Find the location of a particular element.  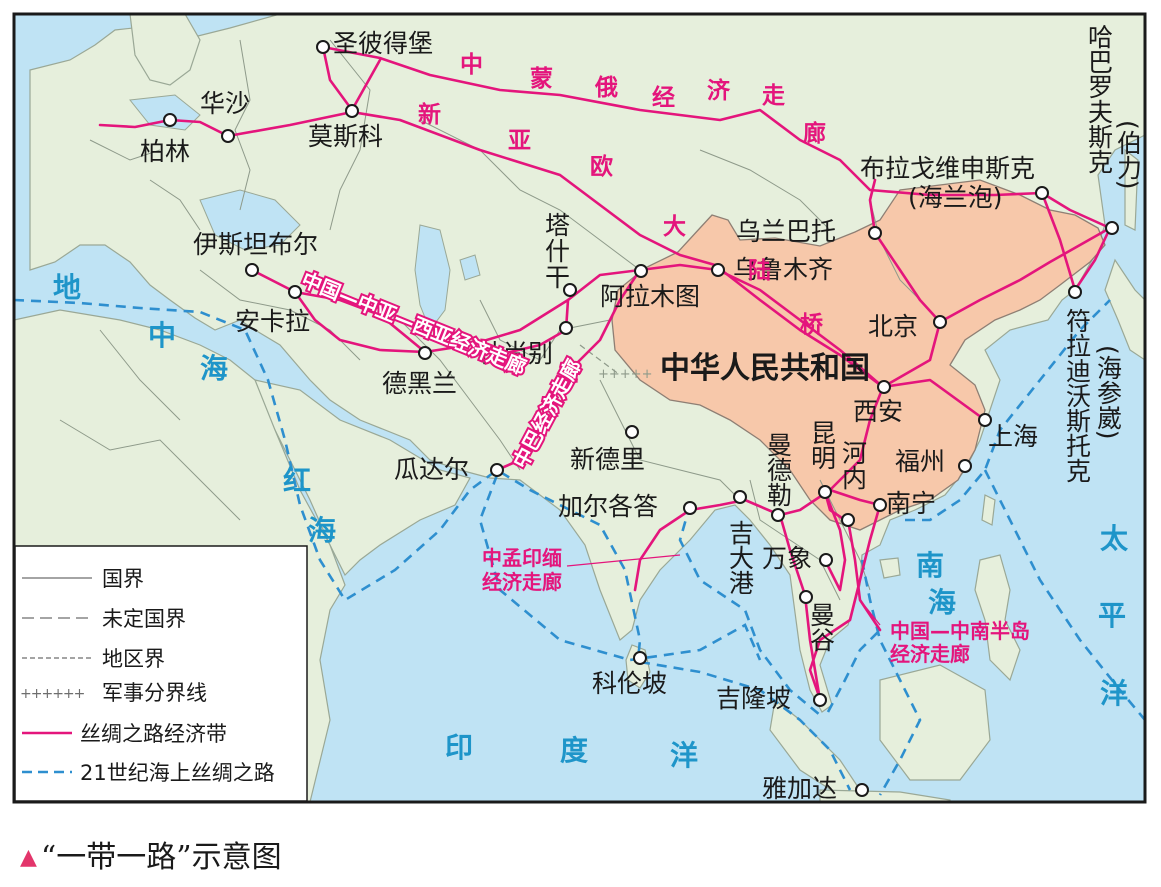

city-kolkata: 加尔各答 is located at coordinates (608, 506).